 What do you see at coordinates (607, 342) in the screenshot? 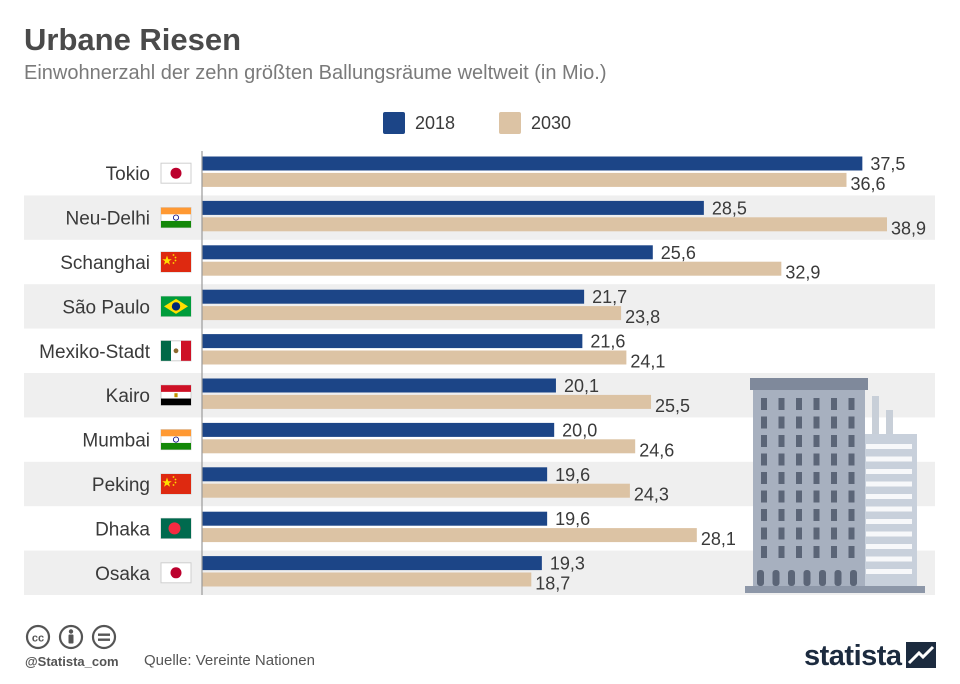
I see `value-label-2018: 21,6` at bounding box center [607, 342].